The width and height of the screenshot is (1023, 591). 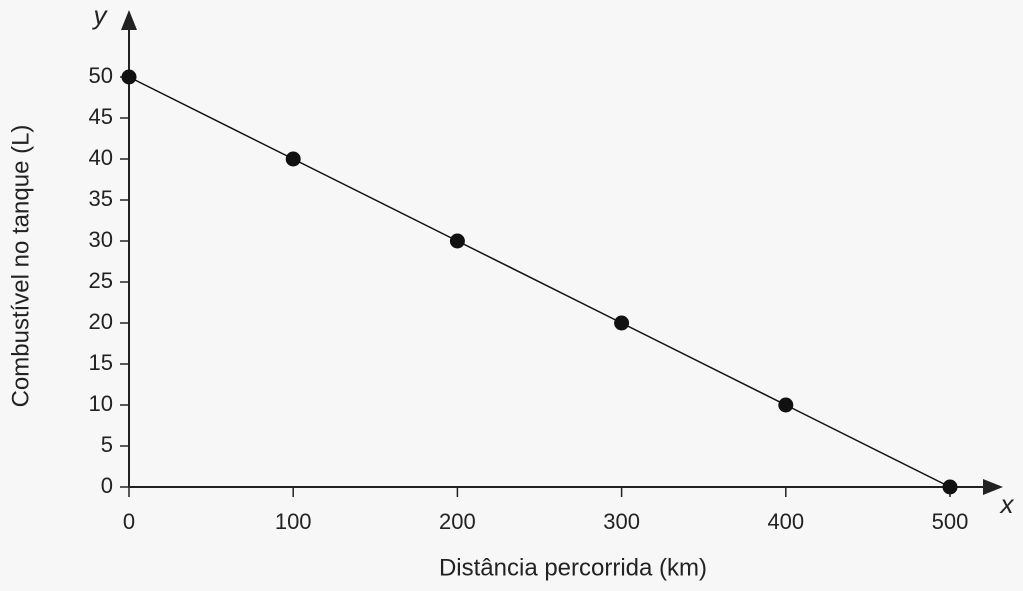 I want to click on x-axis-label: Distância percorrida (km), so click(x=573, y=567).